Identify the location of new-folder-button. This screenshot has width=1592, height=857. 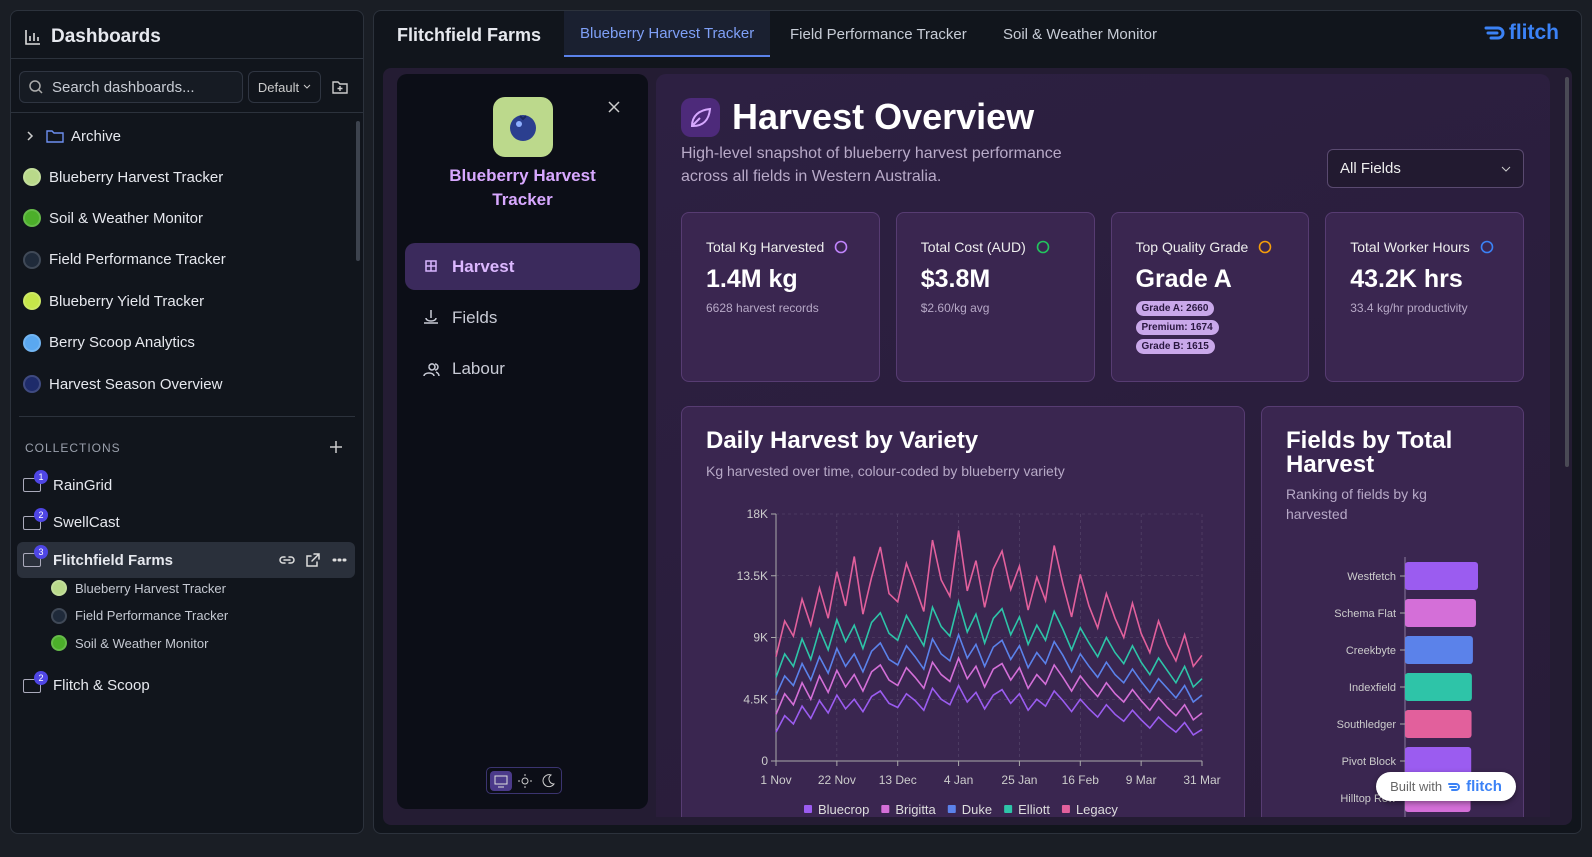
(340, 87).